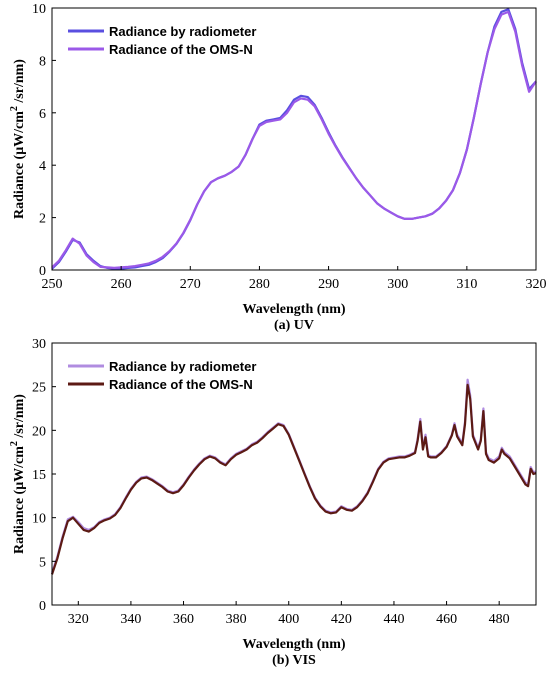 The width and height of the screenshot is (550, 676). What do you see at coordinates (42, 271) in the screenshot?
I see `uv-y-tick-label-0: 0` at bounding box center [42, 271].